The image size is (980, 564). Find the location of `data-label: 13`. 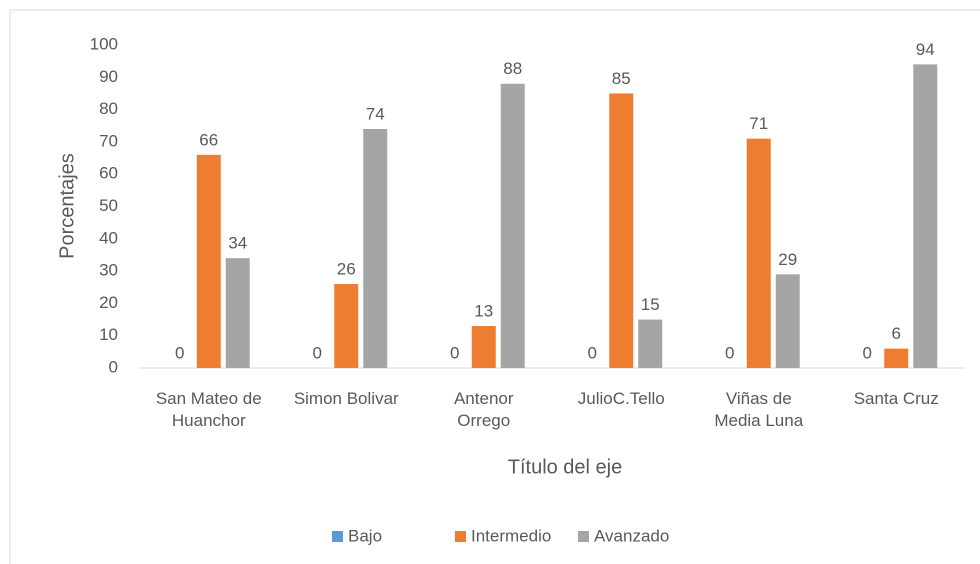

data-label: 13 is located at coordinates (483, 310).